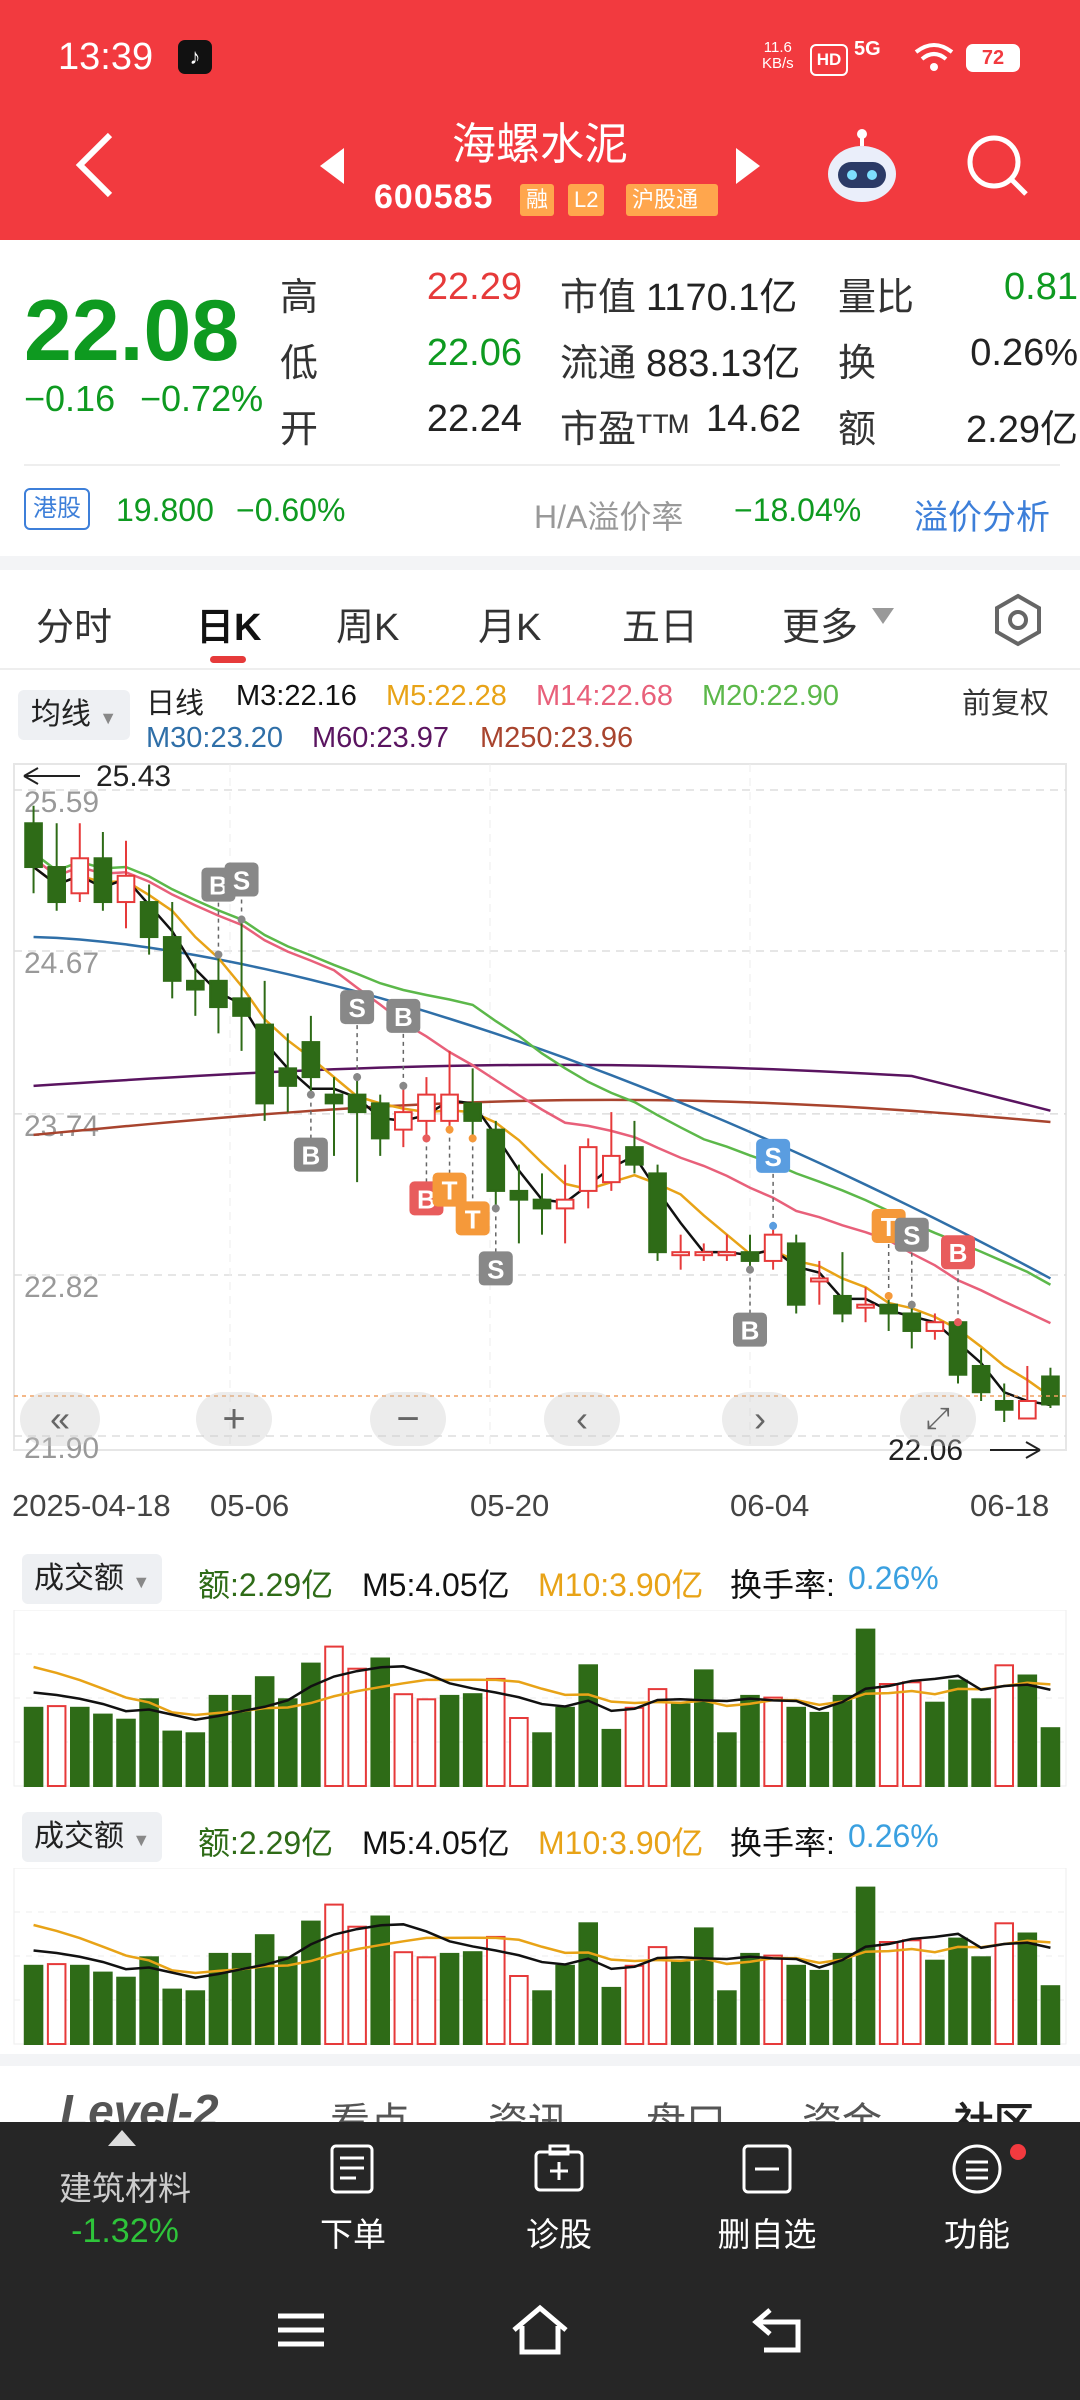 This screenshot has height=2400, width=1080. Describe the element at coordinates (772, 1157) in the screenshot. I see `svg-text: S` at that location.